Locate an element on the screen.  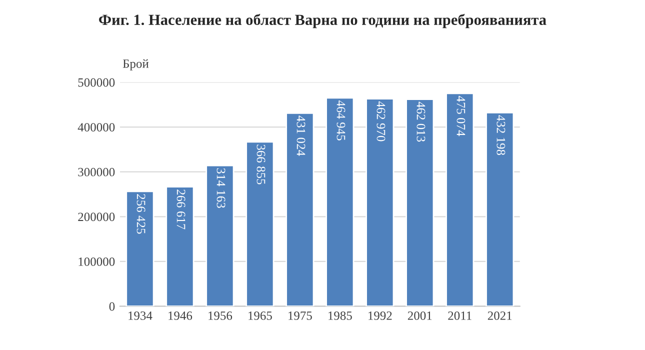
data-label: 366 855 is located at coordinates (261, 164).